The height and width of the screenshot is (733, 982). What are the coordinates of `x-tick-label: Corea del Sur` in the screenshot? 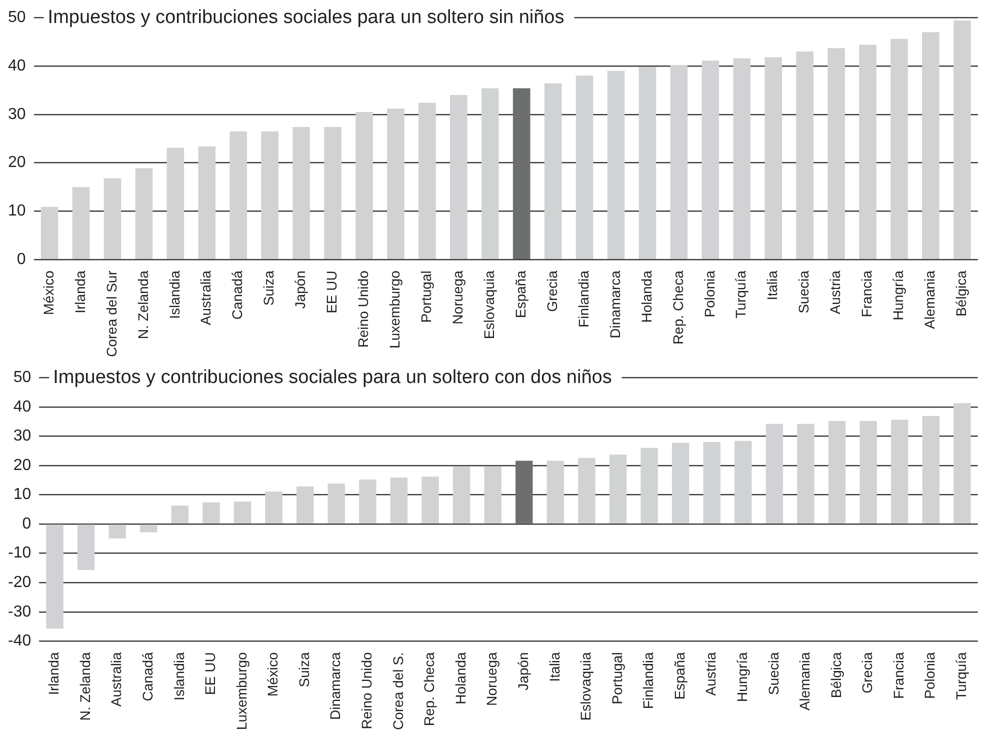 It's located at (111, 314).